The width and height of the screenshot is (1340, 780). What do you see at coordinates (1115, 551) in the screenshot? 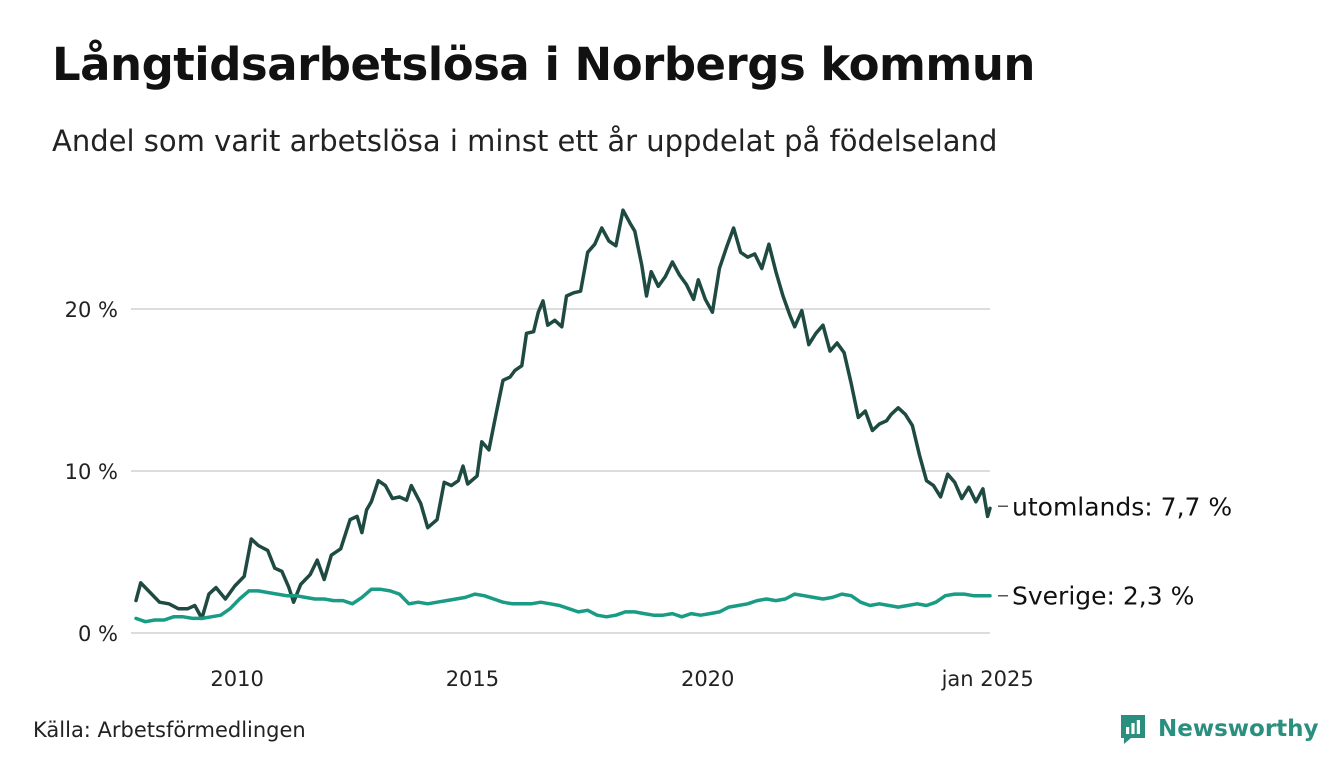
I see `series-end-labels: utomlands: 7,7 % Sverige: 2,3 %` at bounding box center [1115, 551].